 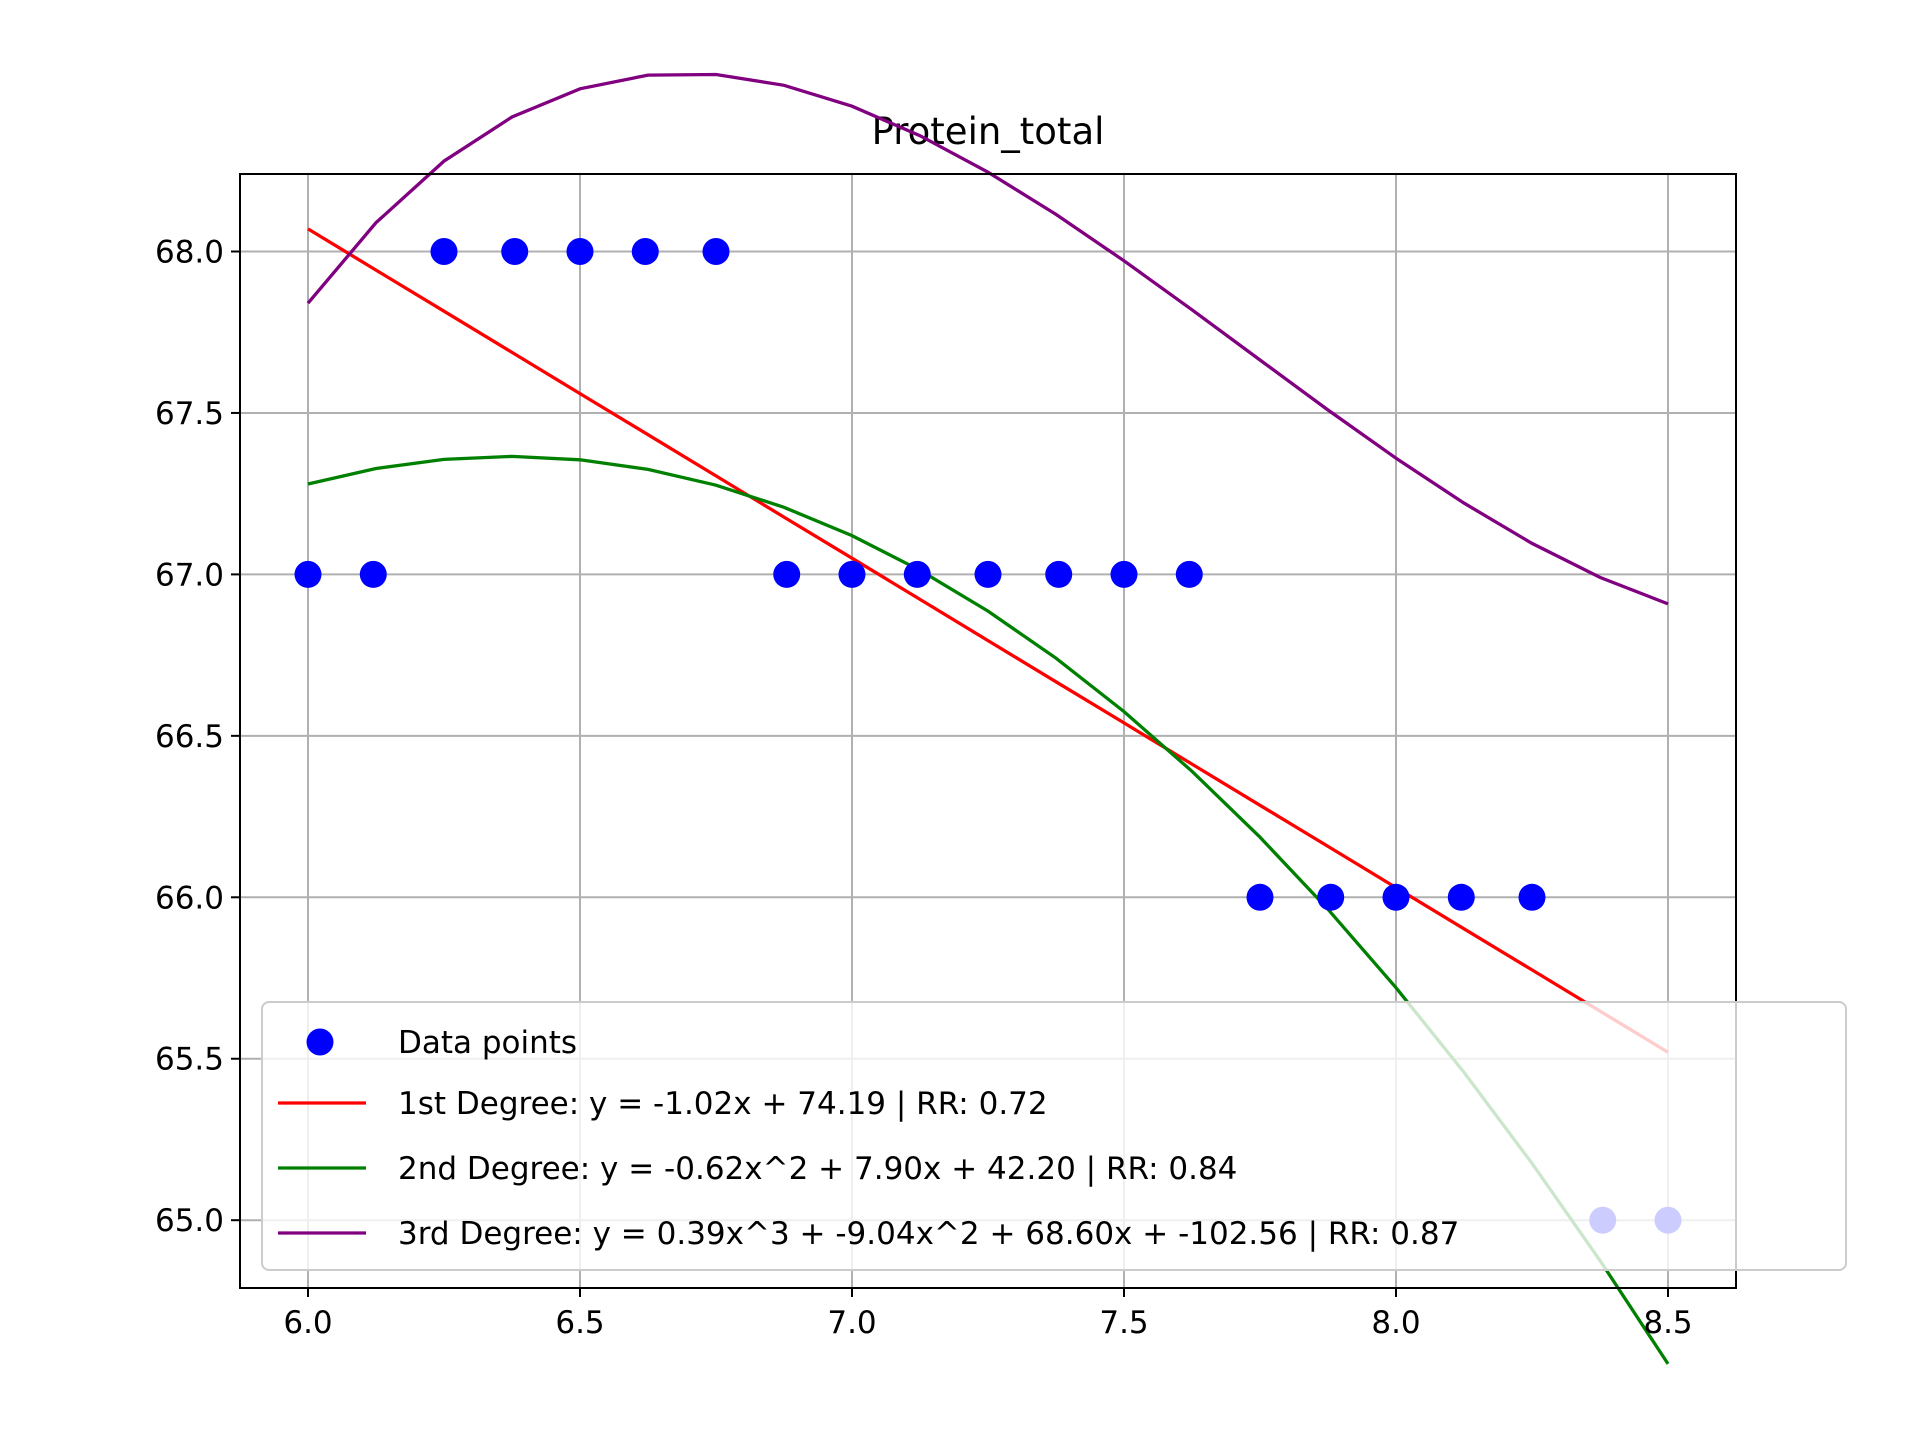 What do you see at coordinates (307, 1323) in the screenshot?
I see `x-tick-label: 6.0` at bounding box center [307, 1323].